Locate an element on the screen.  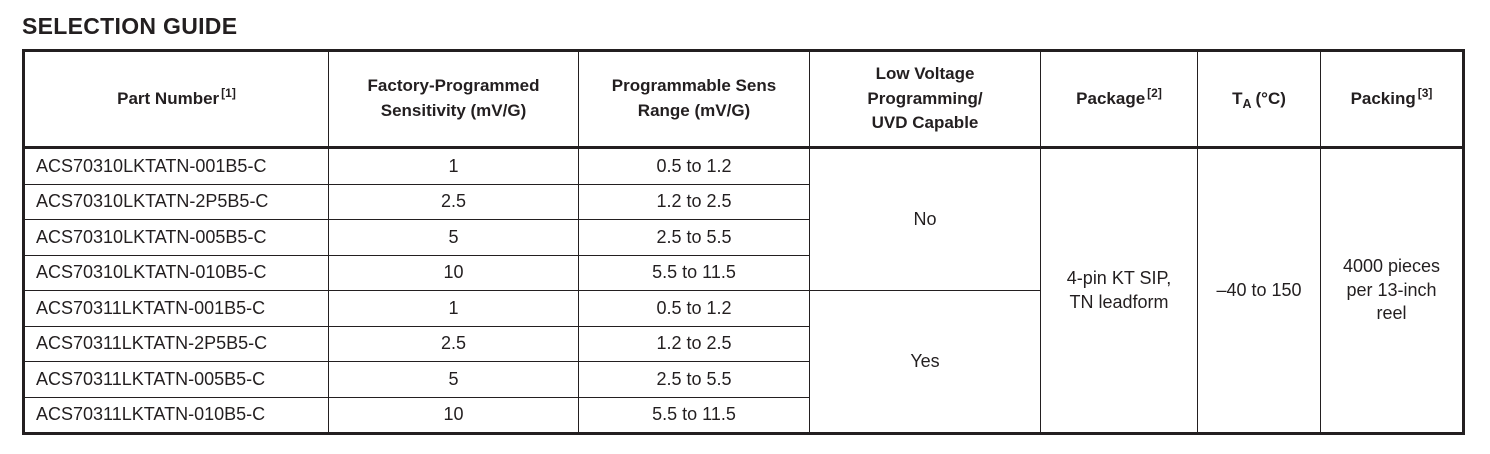
col-header-package: Package [2] is located at coordinates (1119, 99).